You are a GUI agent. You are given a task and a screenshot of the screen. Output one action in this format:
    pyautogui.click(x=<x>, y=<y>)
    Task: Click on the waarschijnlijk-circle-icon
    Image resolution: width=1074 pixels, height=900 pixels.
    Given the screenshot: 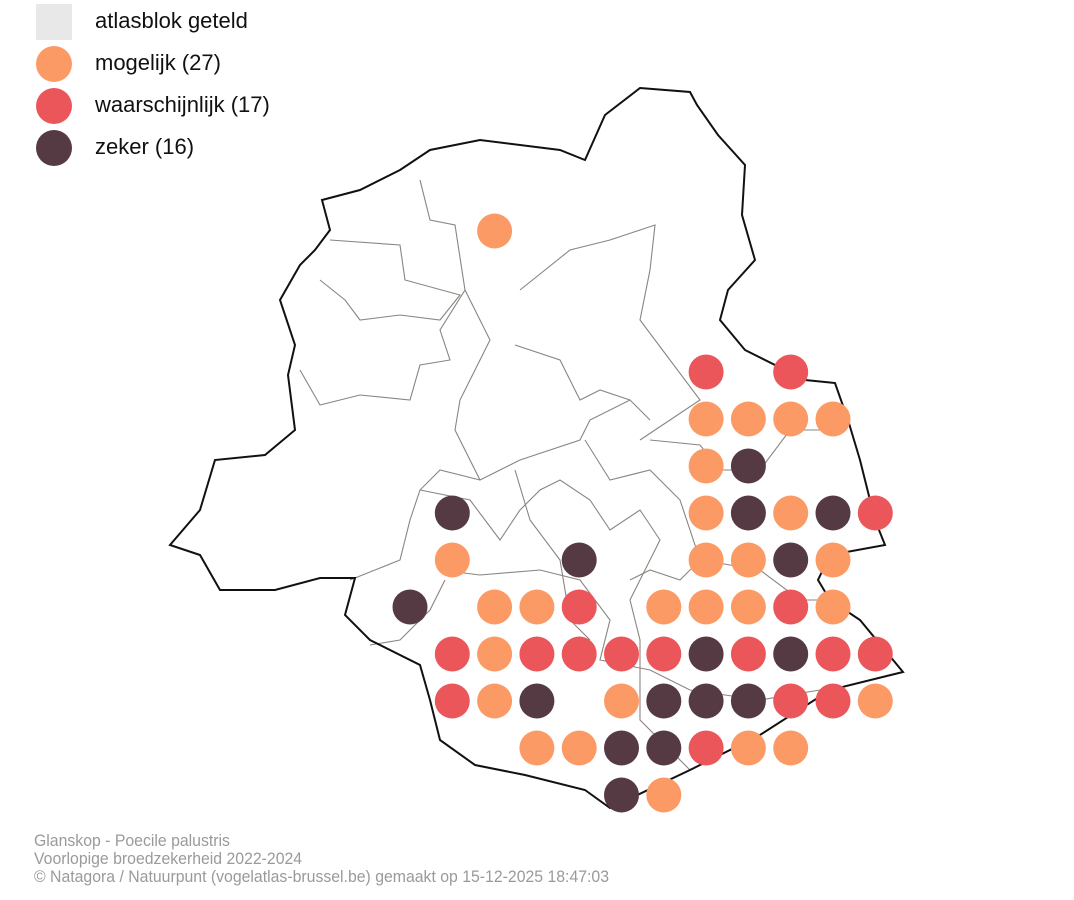 What is the action you would take?
    pyautogui.click(x=54, y=106)
    